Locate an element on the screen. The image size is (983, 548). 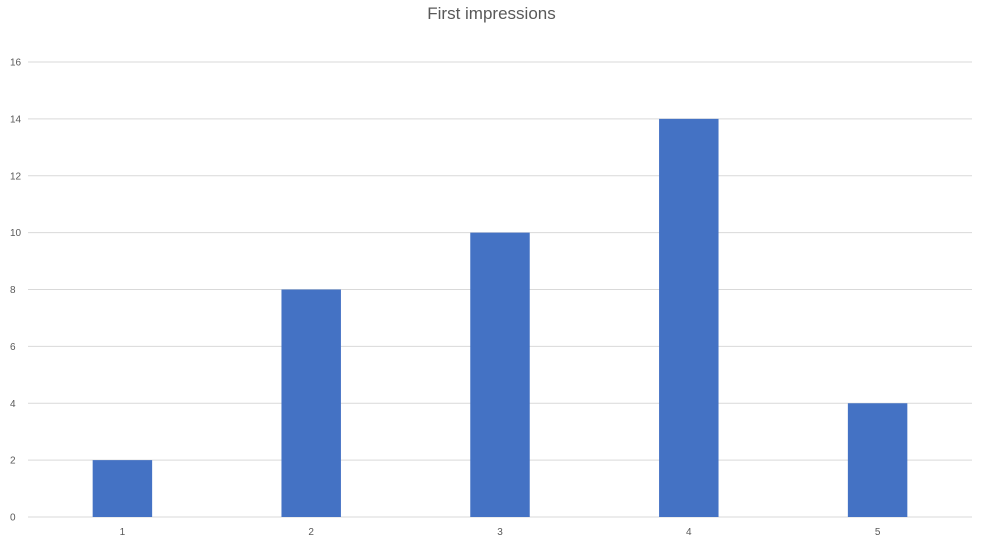
x-tick-label: 3 is located at coordinates (500, 532).